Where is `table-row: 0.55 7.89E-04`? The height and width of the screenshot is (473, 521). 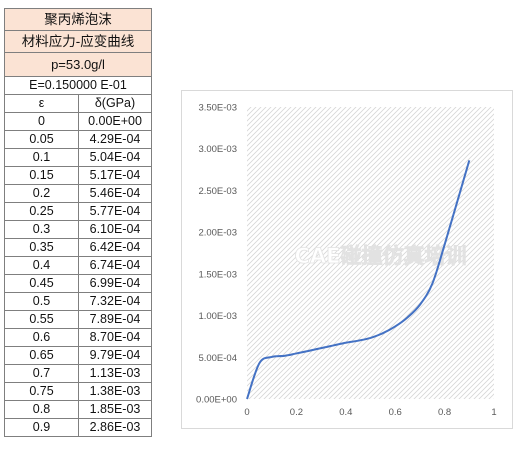
table-row: 0.55 7.89E-04 is located at coordinates (78, 319).